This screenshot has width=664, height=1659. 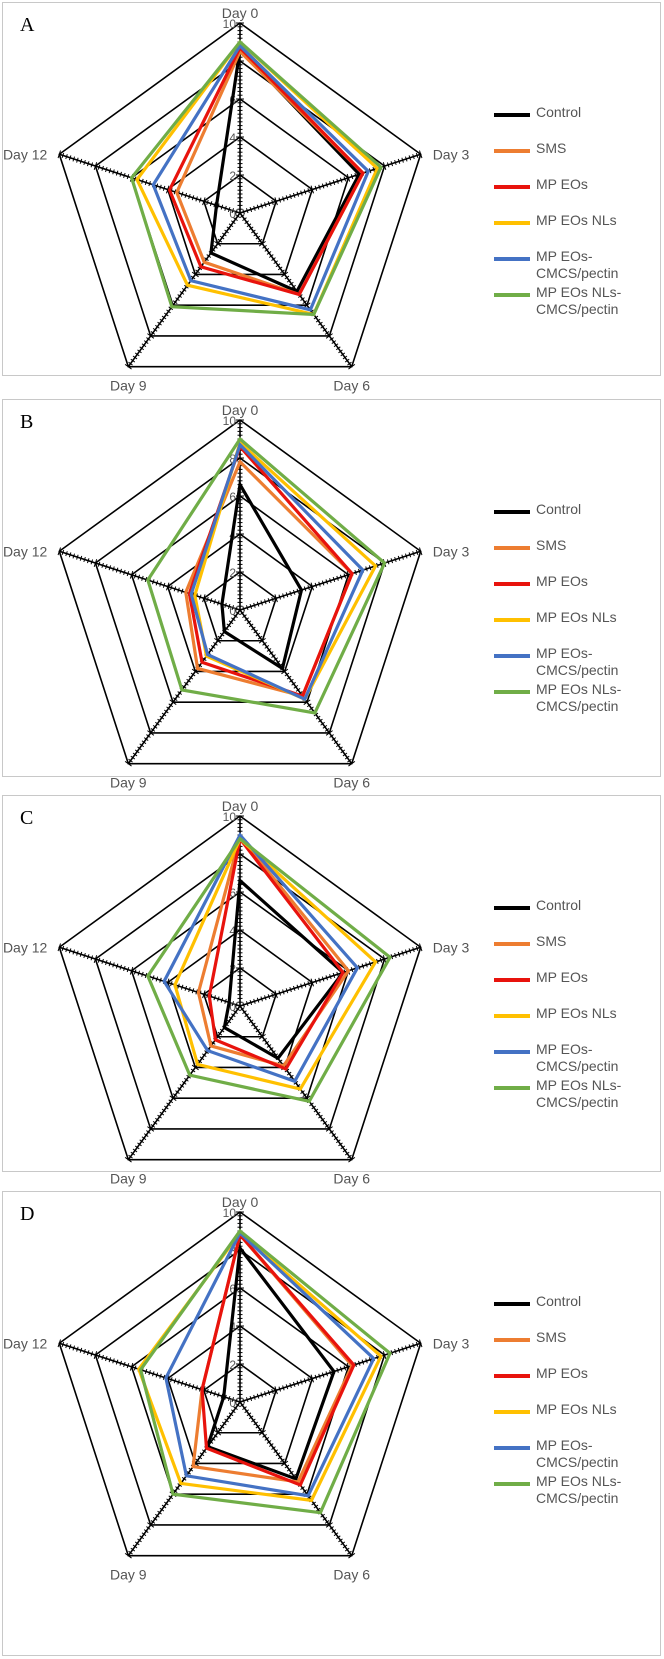 What do you see at coordinates (576, 1409) in the screenshot?
I see `legend-label: MP EOs NLs` at bounding box center [576, 1409].